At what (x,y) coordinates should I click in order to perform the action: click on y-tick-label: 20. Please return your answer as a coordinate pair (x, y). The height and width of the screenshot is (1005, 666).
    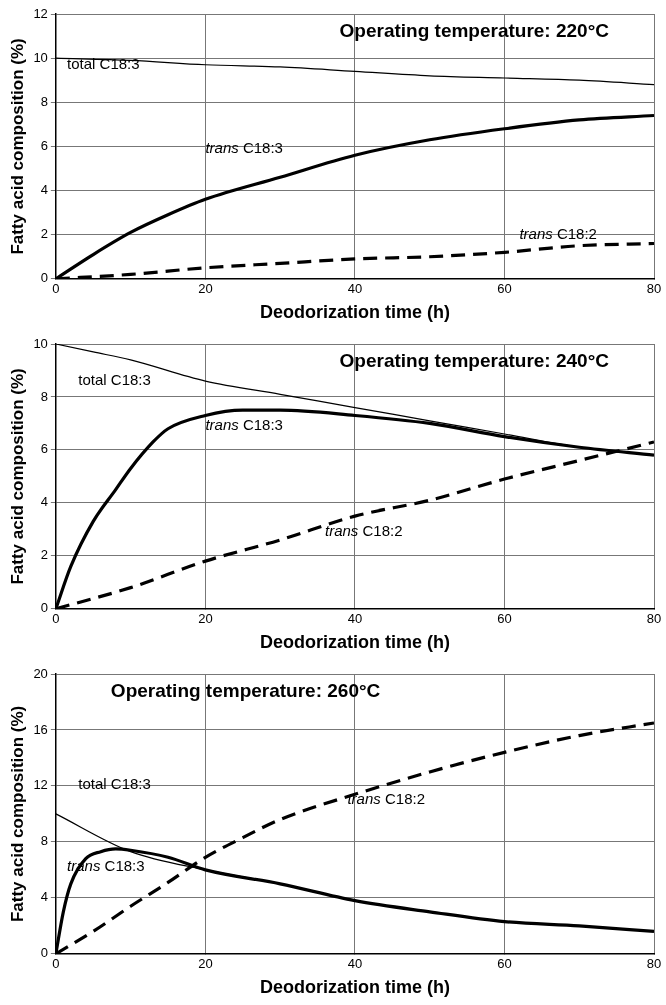
    Looking at the image, I should click on (40, 673).